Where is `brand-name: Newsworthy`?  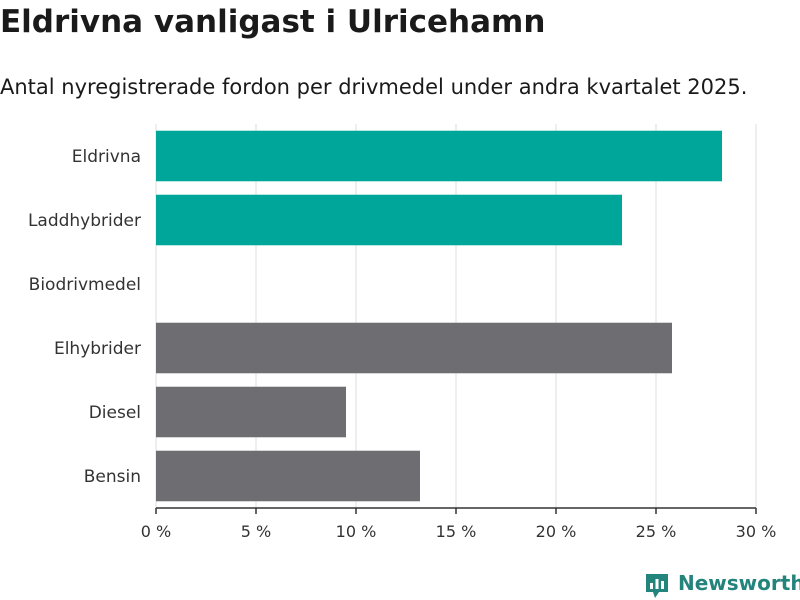 brand-name: Newsworthy is located at coordinates (739, 583).